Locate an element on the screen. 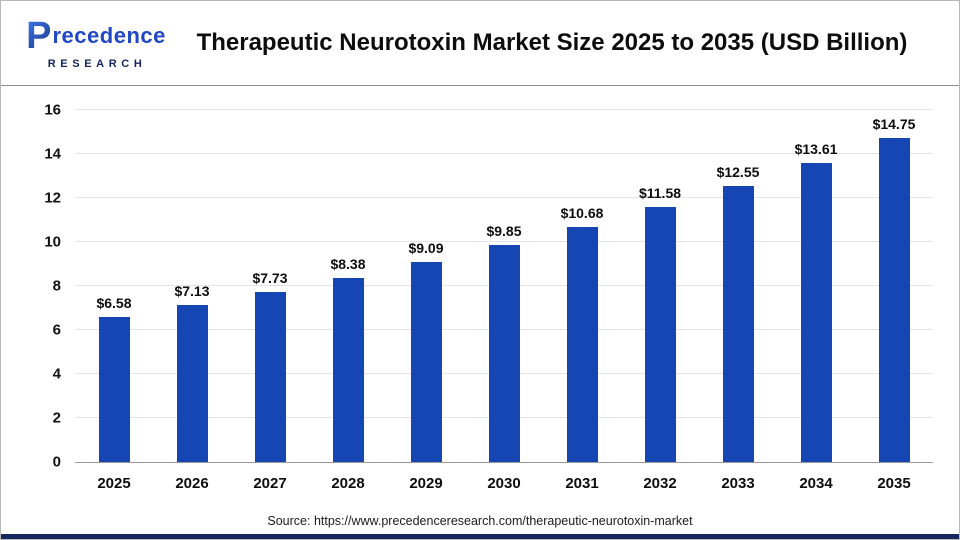  x-tick-label: 2030 is located at coordinates (504, 483).